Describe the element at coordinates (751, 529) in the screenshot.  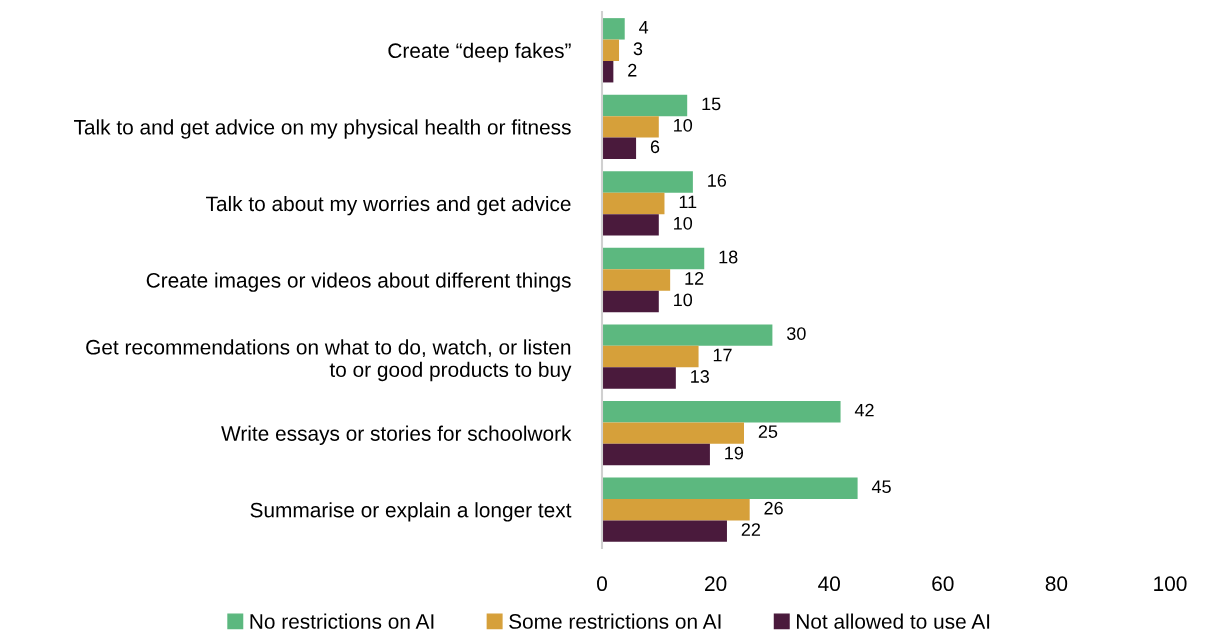
I see `data-label: 22` at that location.